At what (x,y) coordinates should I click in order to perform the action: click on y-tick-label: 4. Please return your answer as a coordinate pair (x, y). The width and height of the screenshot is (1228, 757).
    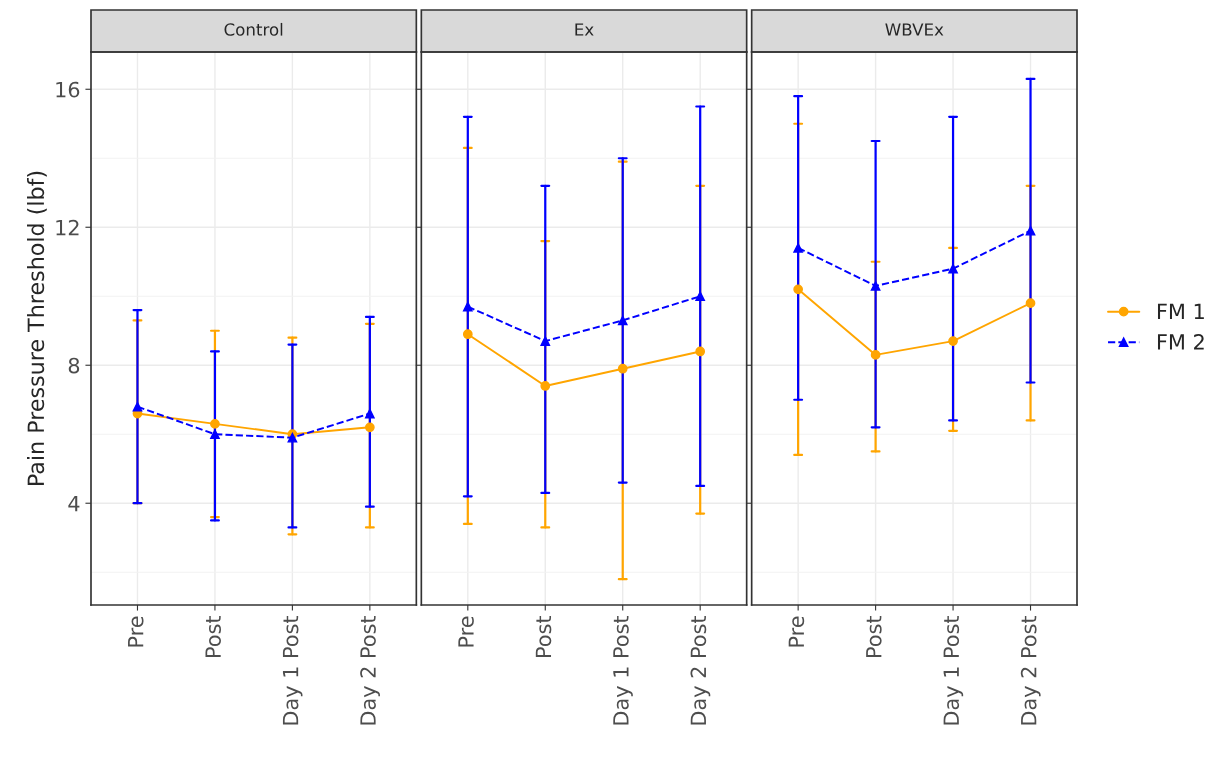
    Looking at the image, I should click on (74, 503).